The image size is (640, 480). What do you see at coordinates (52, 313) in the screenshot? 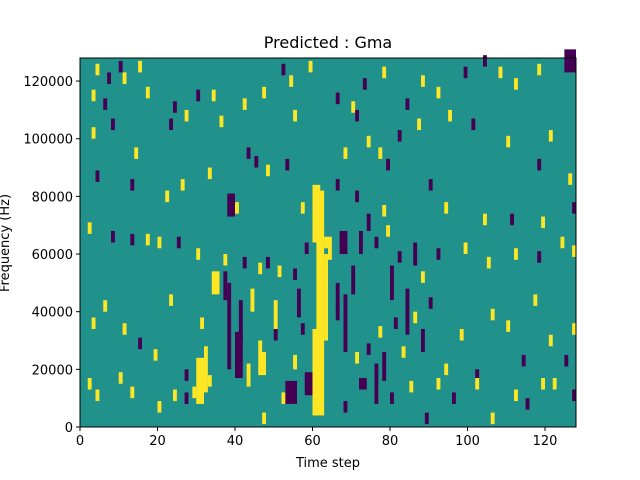
I see `y-tick-label: 40000` at bounding box center [52, 313].